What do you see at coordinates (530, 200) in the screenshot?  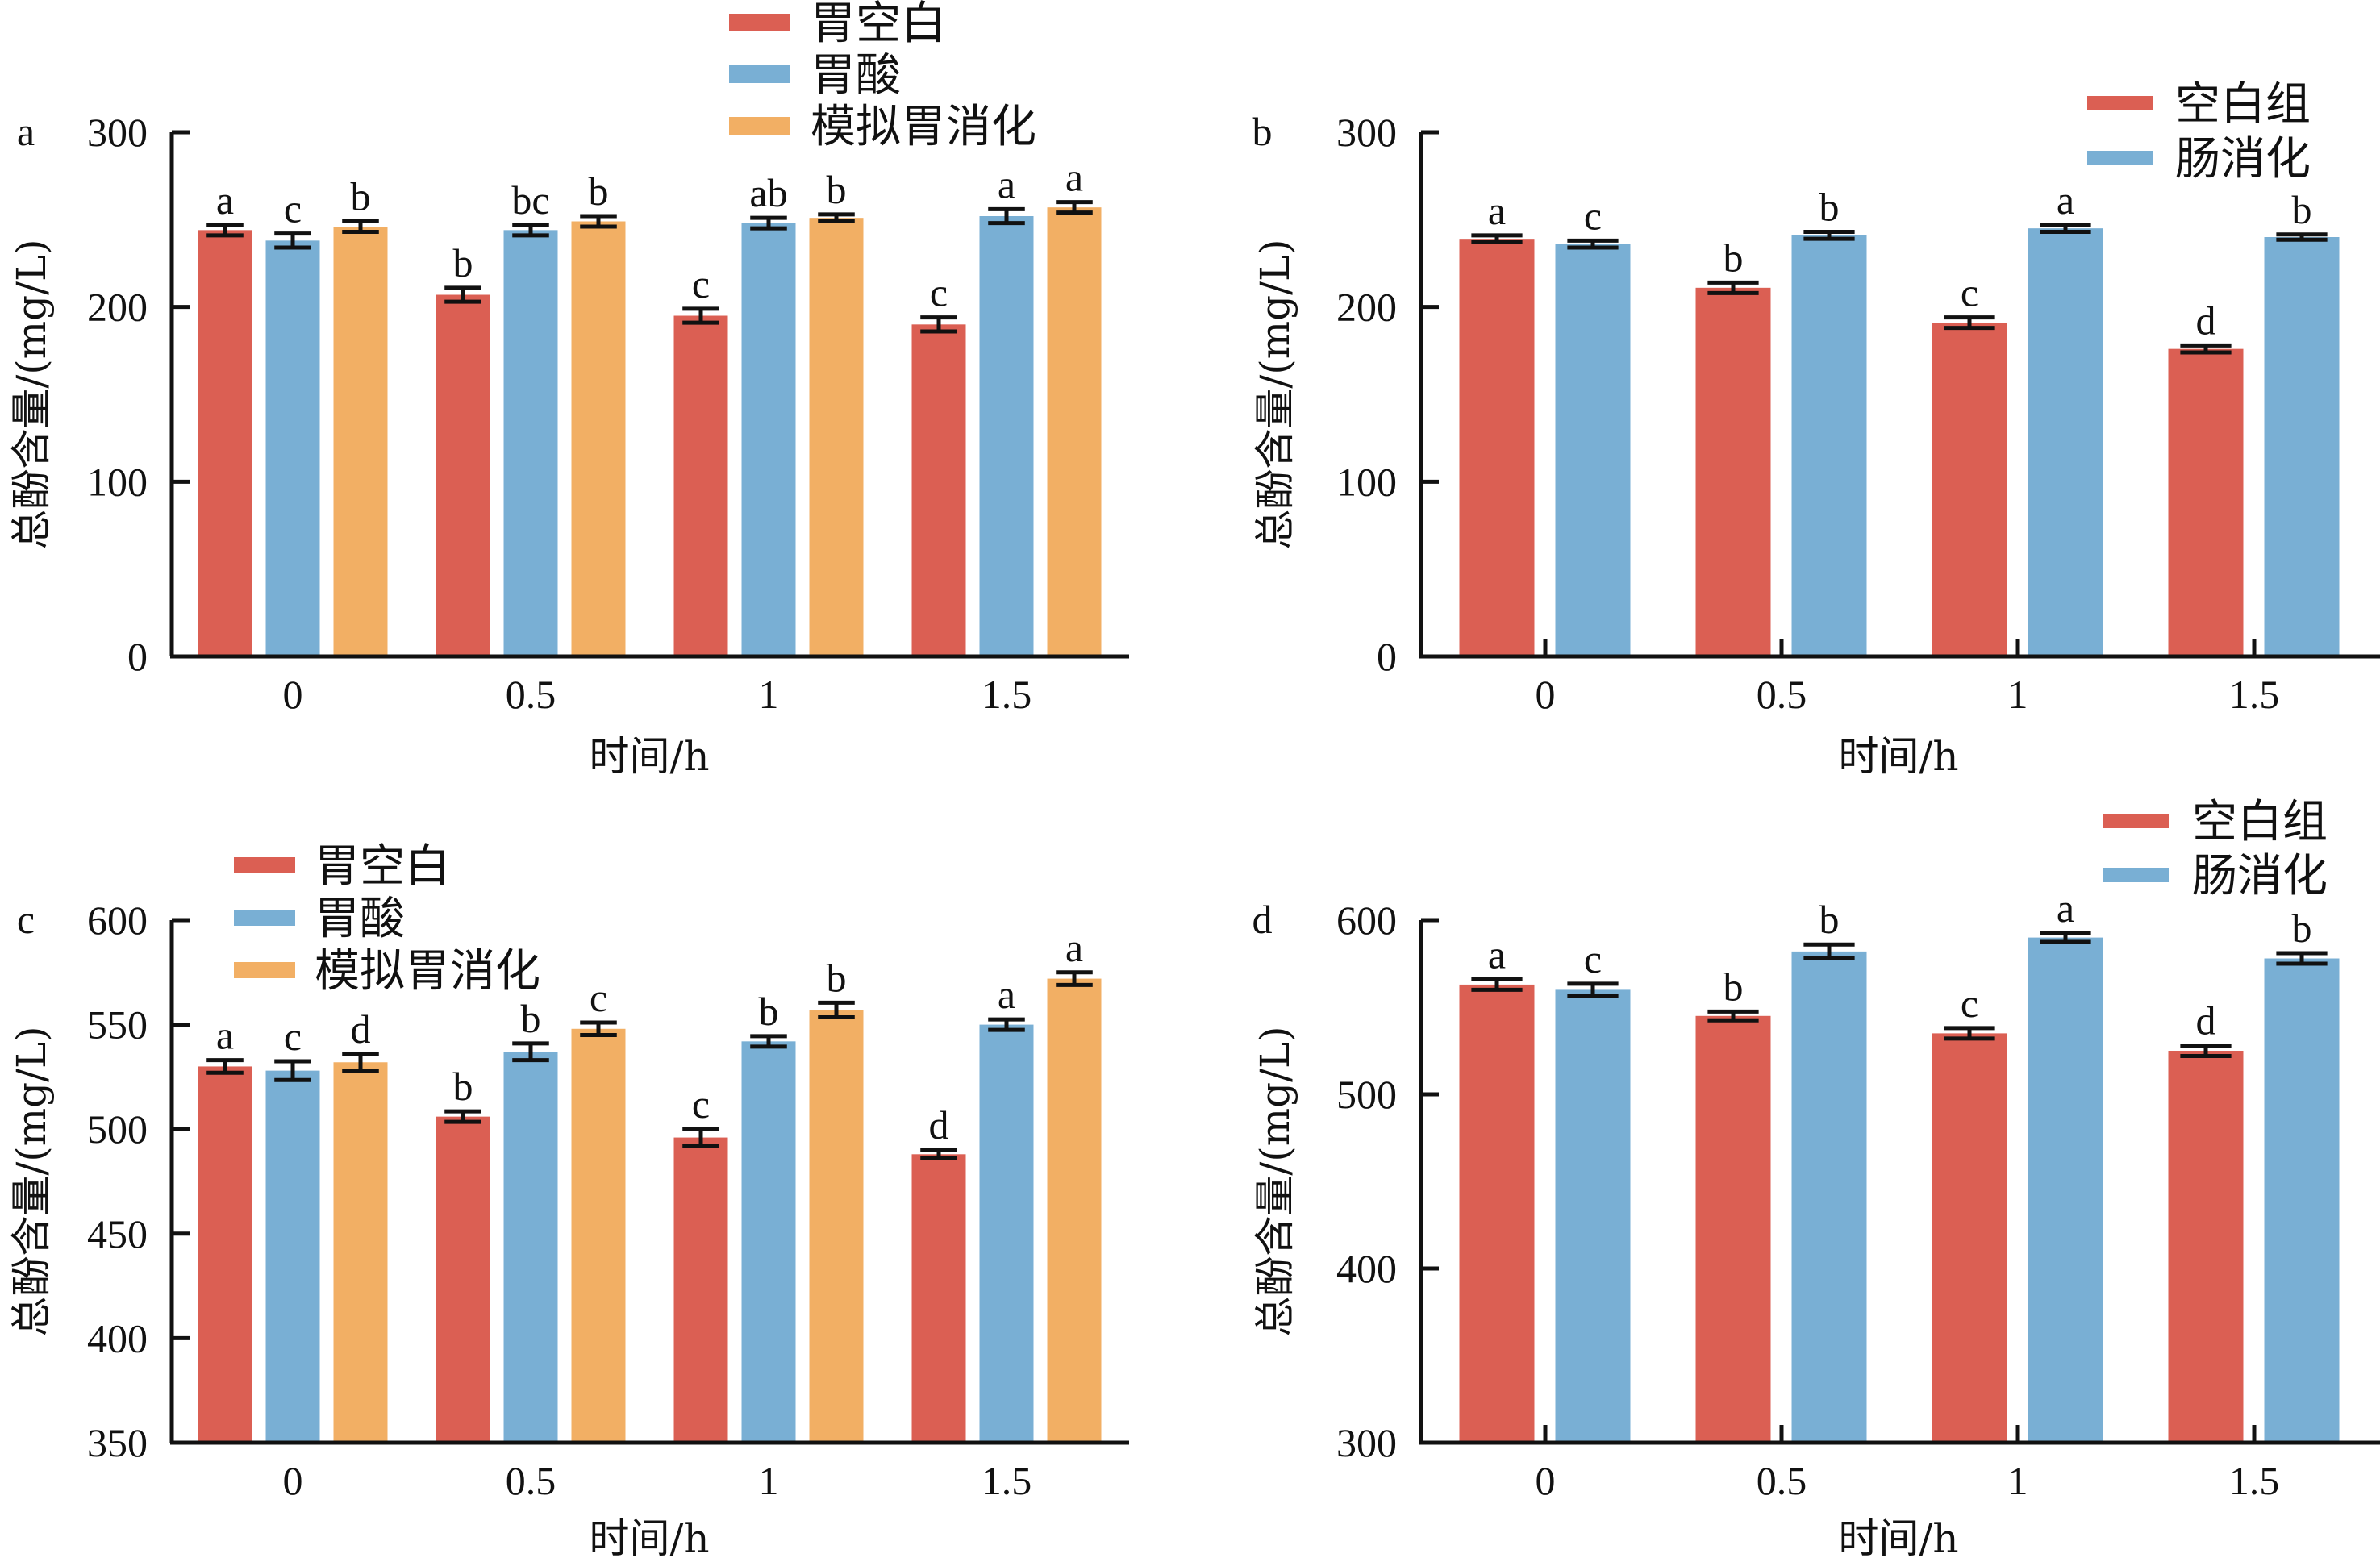 I see `significance-letter: bc` at bounding box center [530, 200].